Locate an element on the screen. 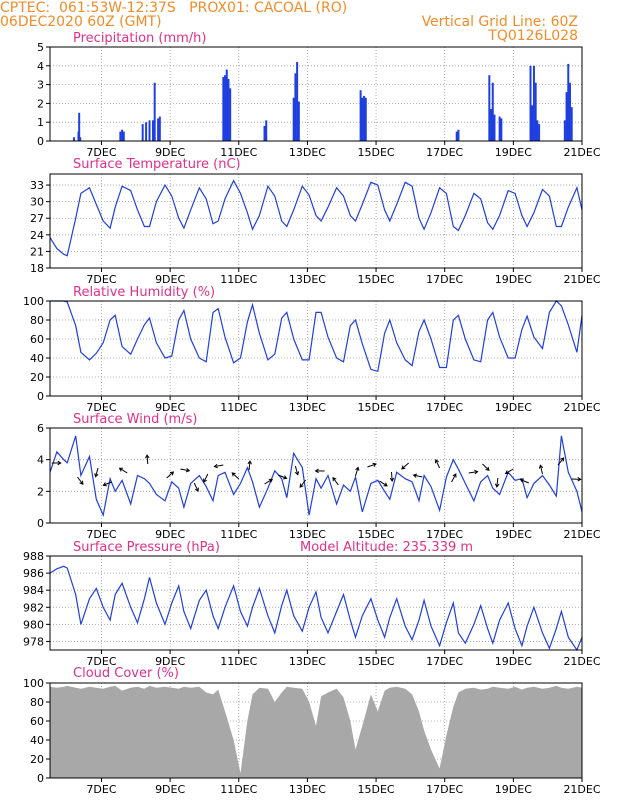 The width and height of the screenshot is (618, 800). y-tick-label: 1 is located at coordinates (40, 122).